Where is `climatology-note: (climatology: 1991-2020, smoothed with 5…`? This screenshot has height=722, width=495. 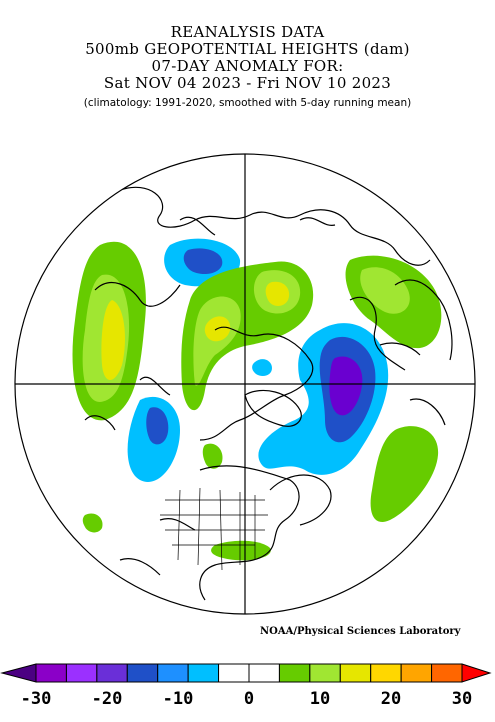
climatology-note: (climatology: 1991-2020, smoothed with 5… is located at coordinates (247, 103).